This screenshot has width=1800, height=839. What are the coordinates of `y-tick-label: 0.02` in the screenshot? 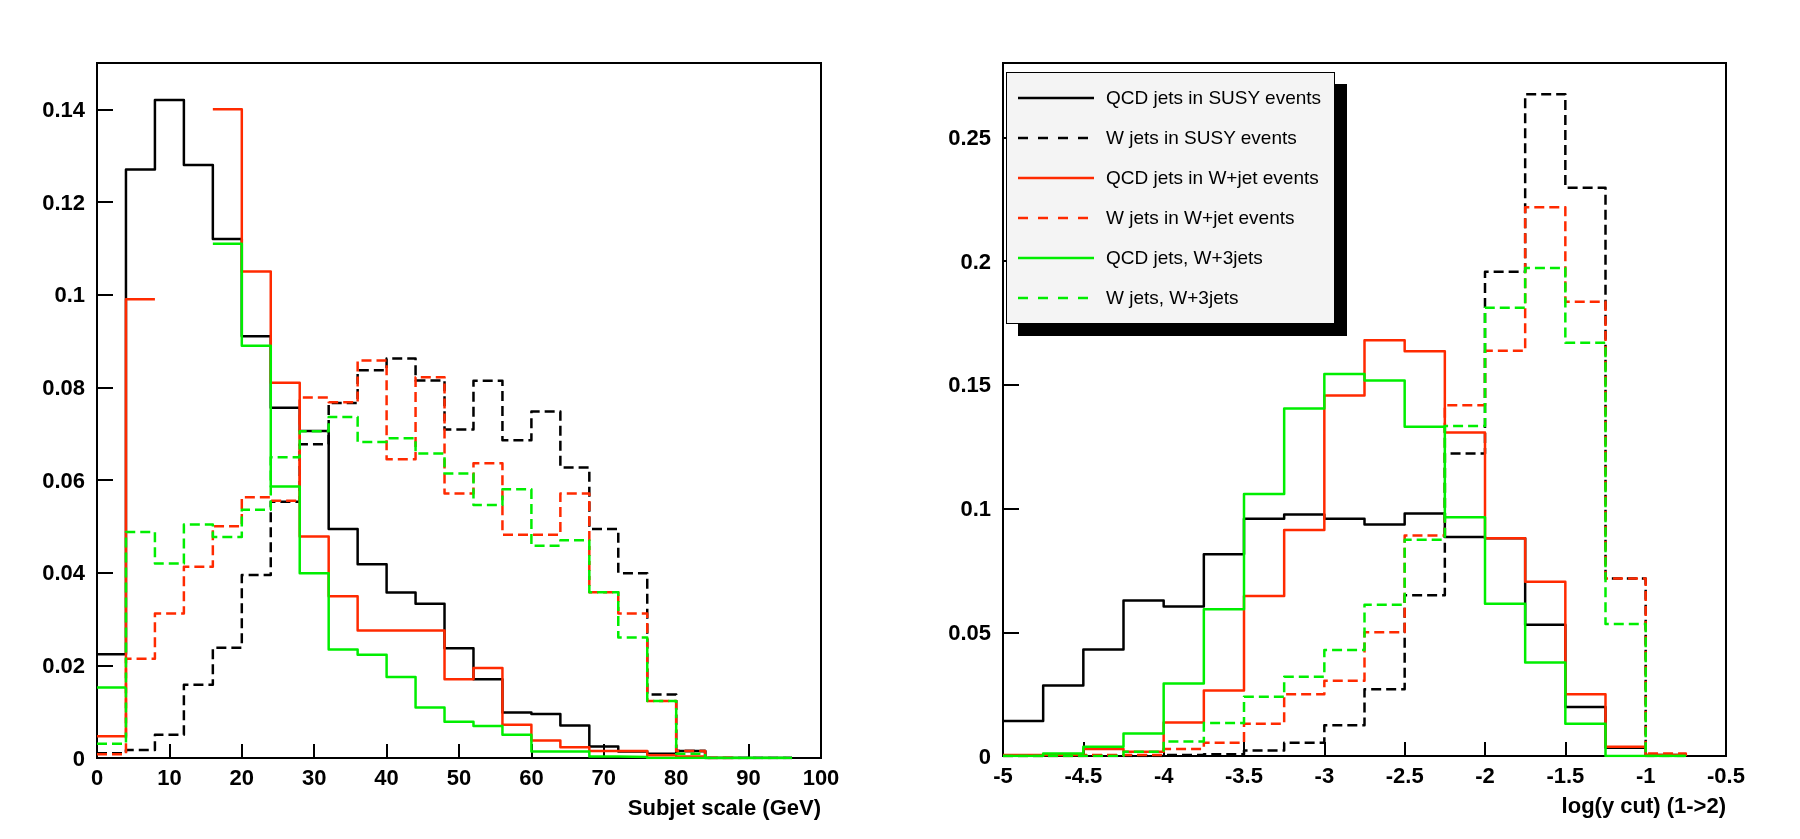 It's located at (63, 665).